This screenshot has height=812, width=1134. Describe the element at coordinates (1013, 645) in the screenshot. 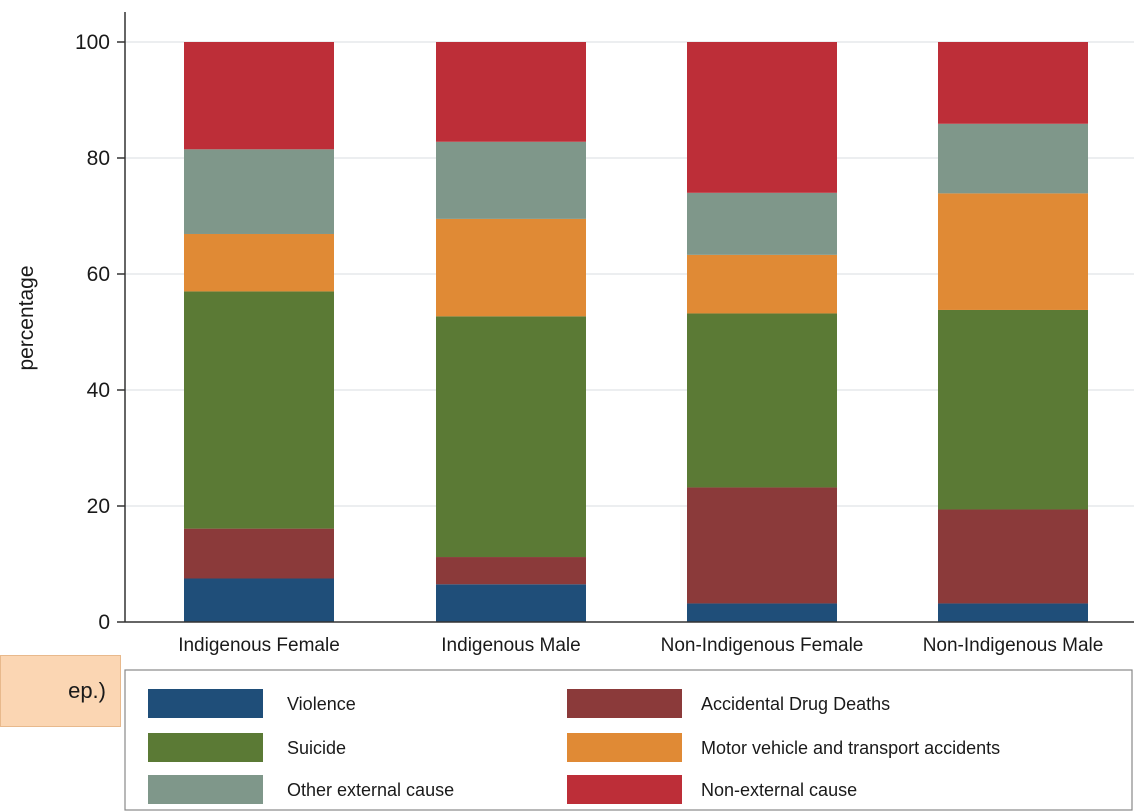

I see `x-tick-label: Non-Indigenous Male` at that location.